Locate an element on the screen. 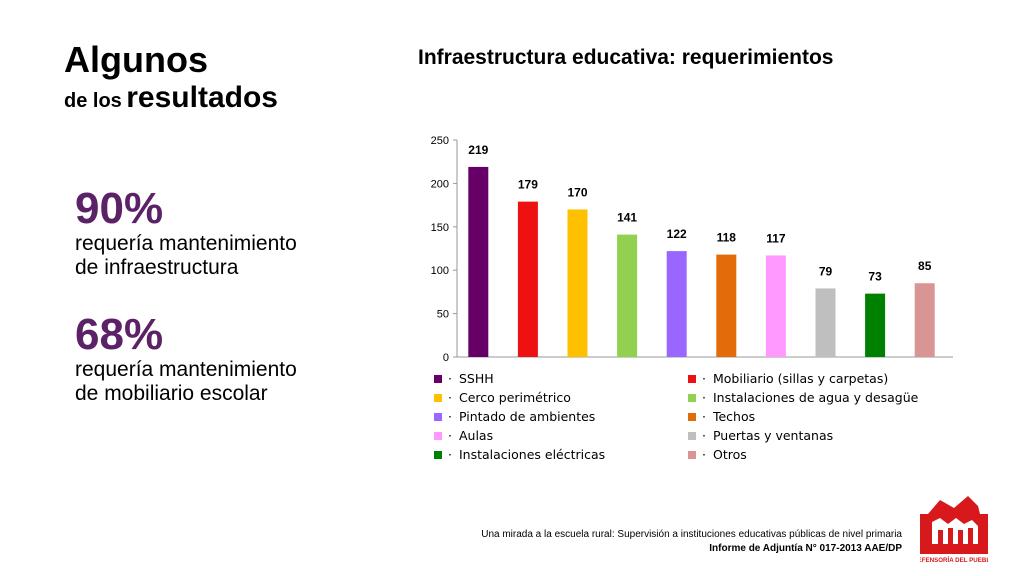 Image resolution: width=1024 pixels, height=576 pixels. legend-label: Pintado de ambientes is located at coordinates (527, 416).